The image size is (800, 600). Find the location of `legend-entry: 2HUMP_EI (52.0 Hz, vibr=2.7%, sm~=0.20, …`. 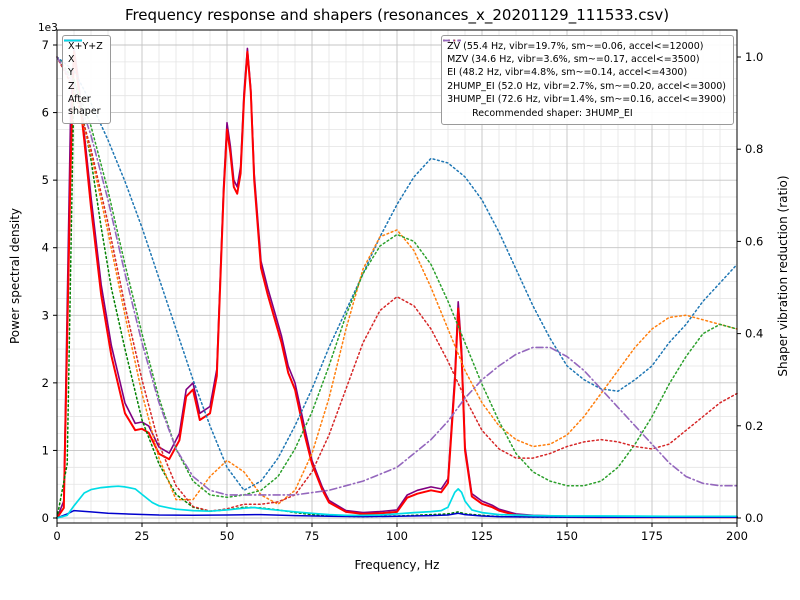

legend-entry: 2HUMP_EI (52.0 Hz, vibr=2.7%, sm~=0.20, … is located at coordinates (584, 66).